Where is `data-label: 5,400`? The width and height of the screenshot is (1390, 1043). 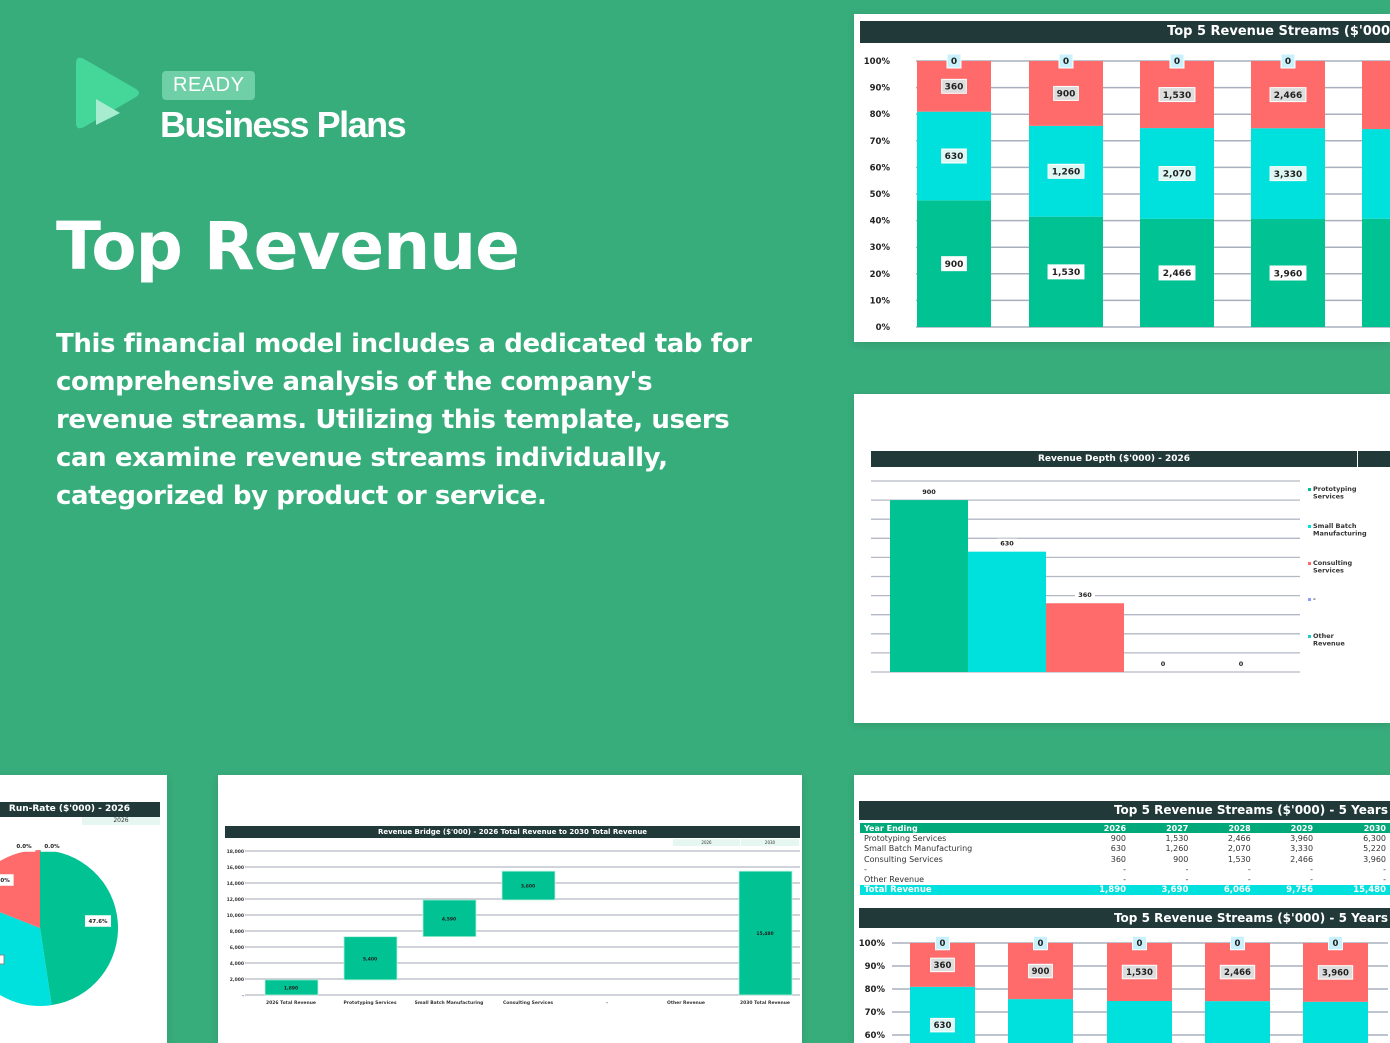 data-label: 5,400 is located at coordinates (370, 959).